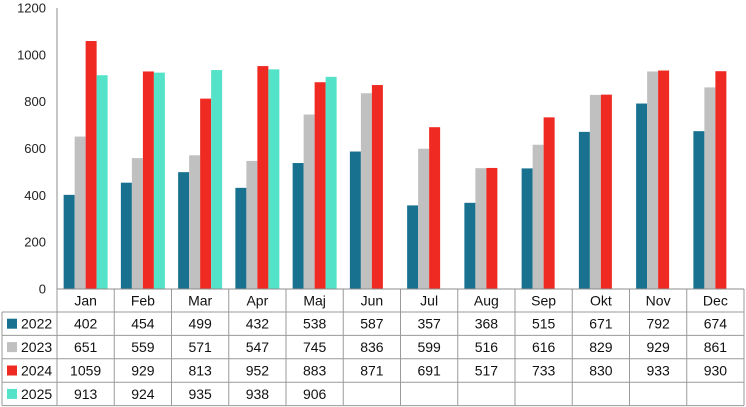 The width and height of the screenshot is (746, 407). What do you see at coordinates (429, 324) in the screenshot?
I see `table-cell-2022-jul: 357` at bounding box center [429, 324].